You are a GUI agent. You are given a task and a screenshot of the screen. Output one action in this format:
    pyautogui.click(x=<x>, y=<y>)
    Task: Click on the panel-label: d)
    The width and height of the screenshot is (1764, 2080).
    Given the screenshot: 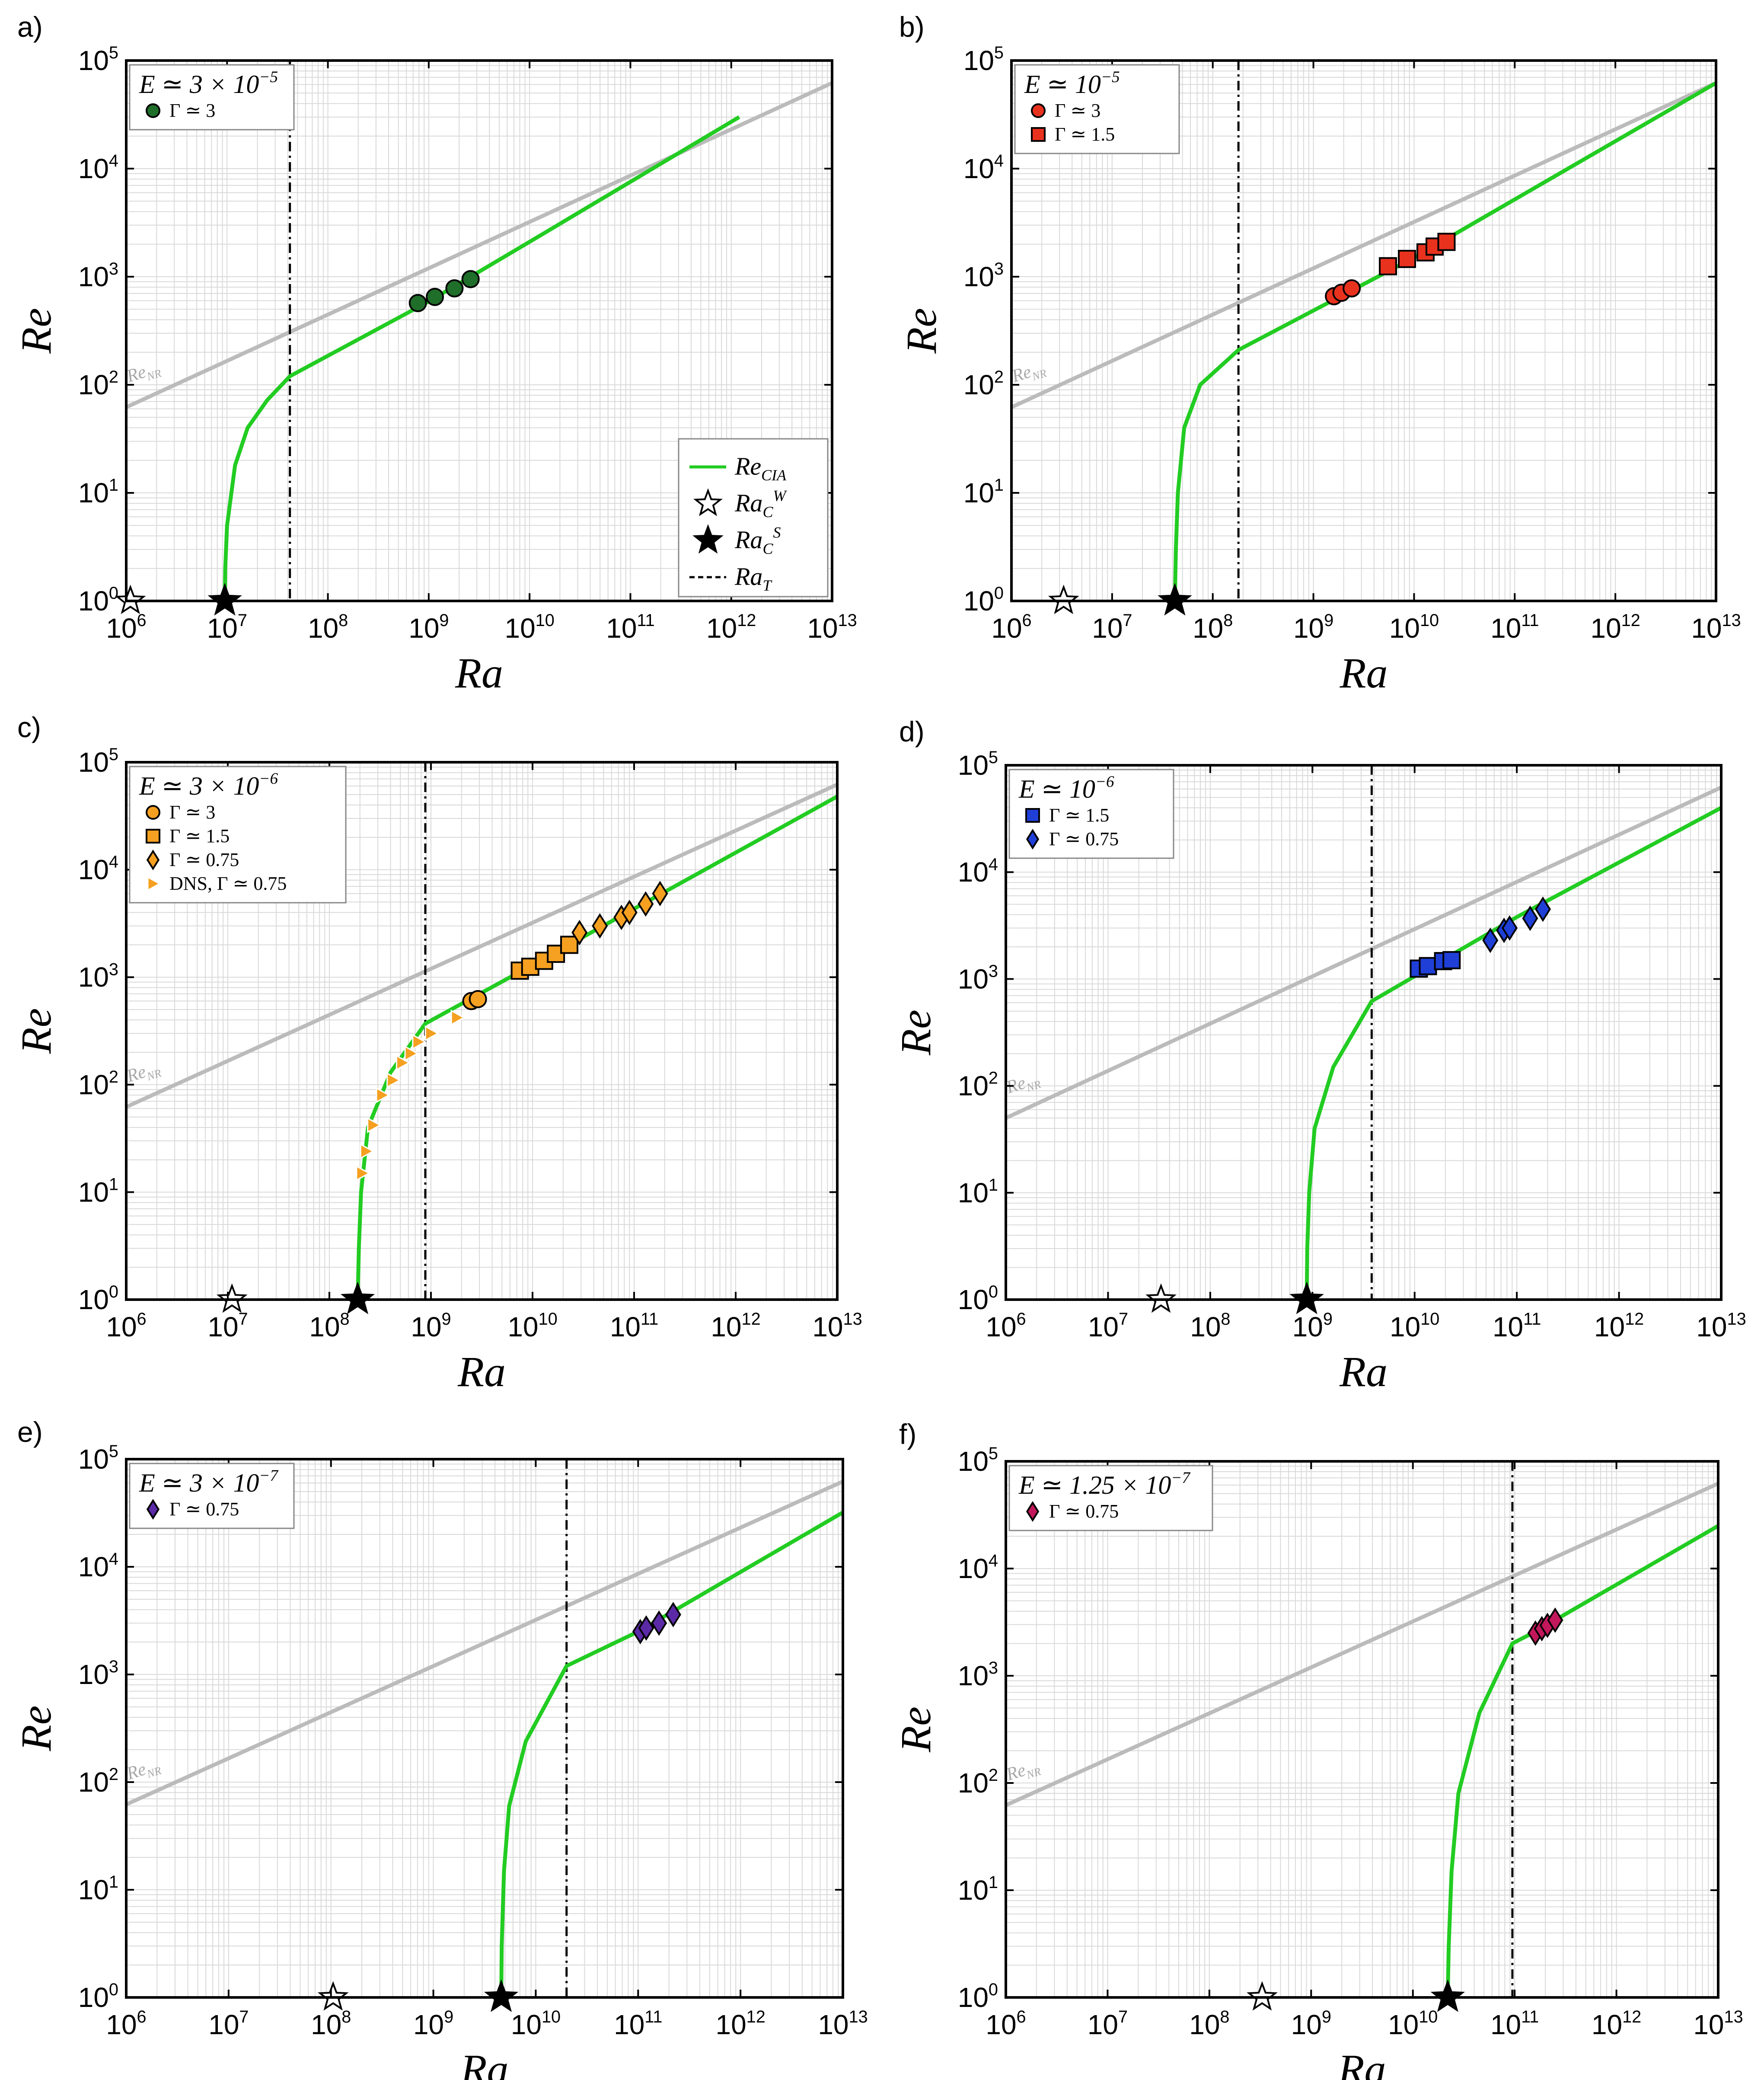 What is the action you would take?
    pyautogui.click(x=912, y=732)
    